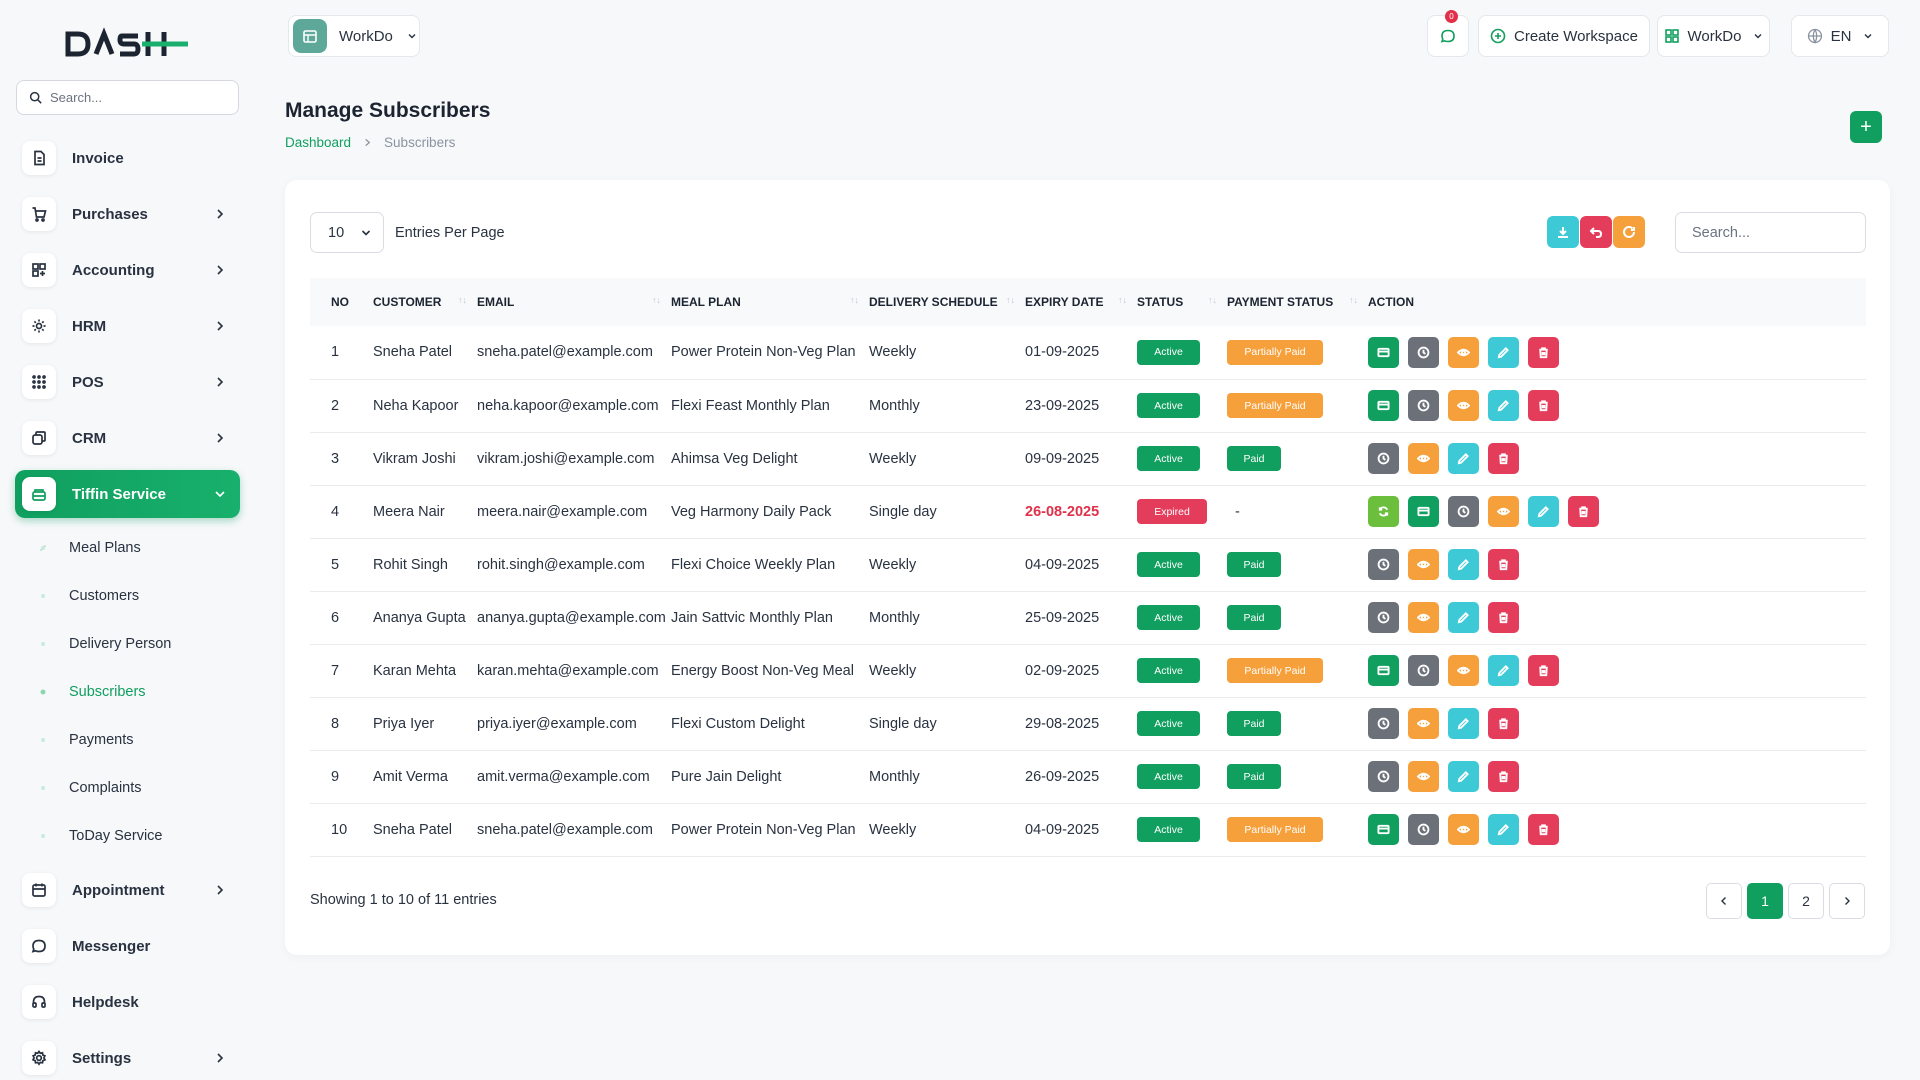  I want to click on pagination-prev, so click(1724, 901).